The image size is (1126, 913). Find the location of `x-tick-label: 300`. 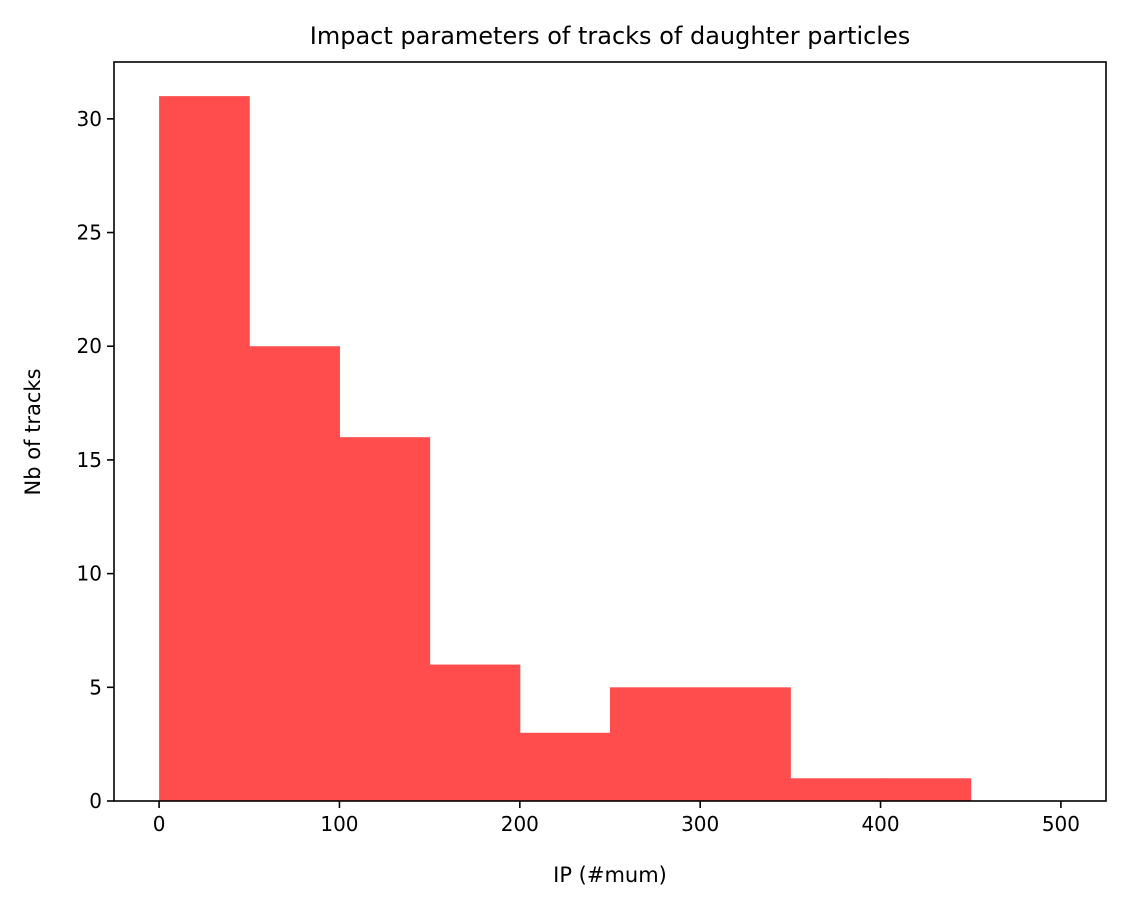

x-tick-label: 300 is located at coordinates (700, 824).